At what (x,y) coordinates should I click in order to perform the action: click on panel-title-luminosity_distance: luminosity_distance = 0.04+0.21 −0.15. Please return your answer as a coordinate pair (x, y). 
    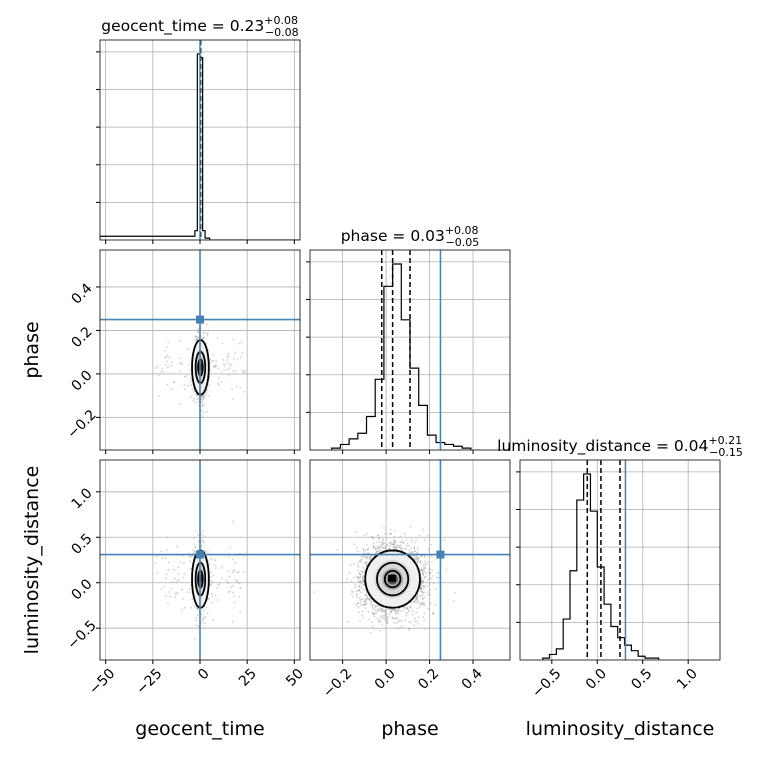
    Looking at the image, I should click on (620, 446).